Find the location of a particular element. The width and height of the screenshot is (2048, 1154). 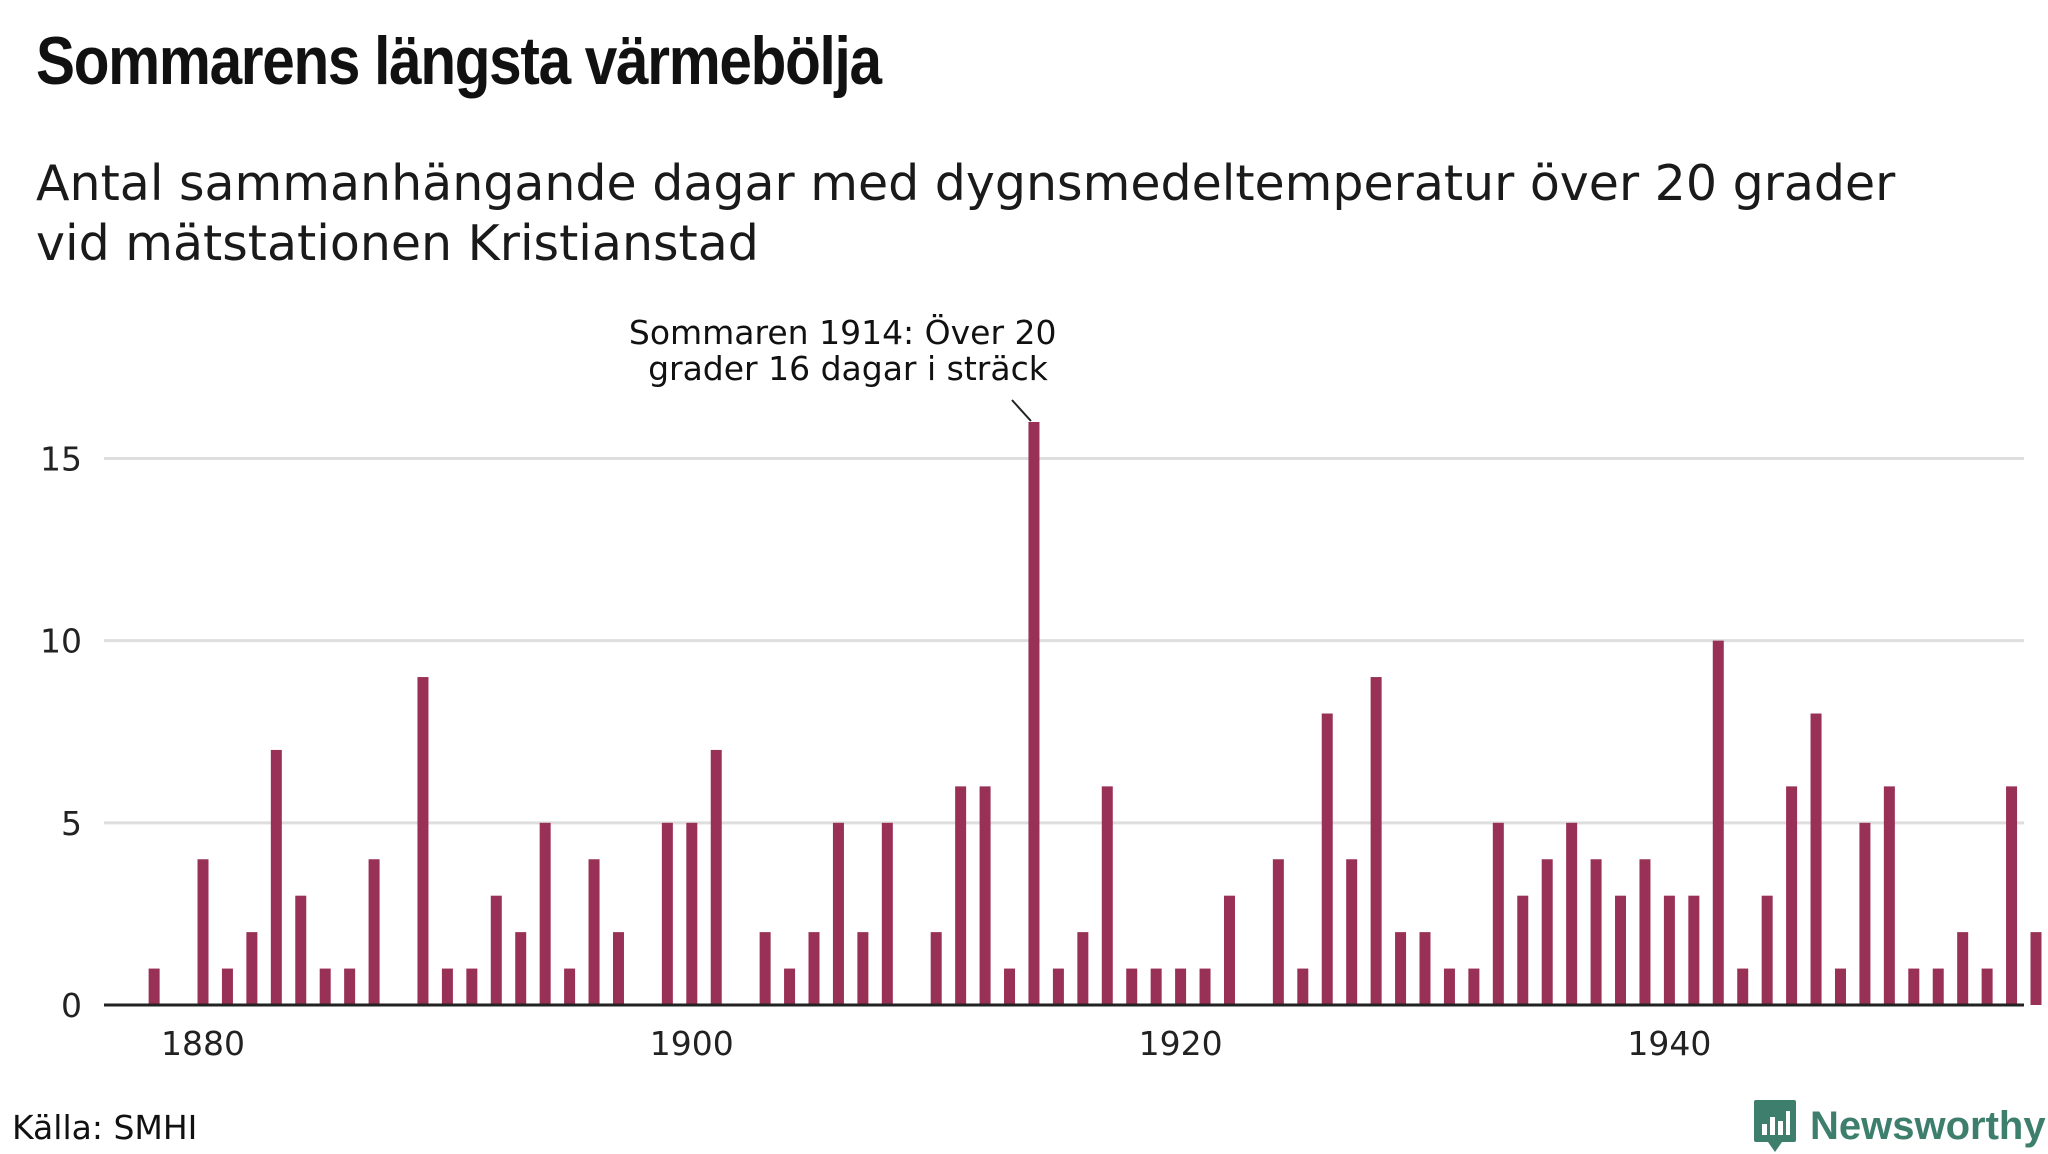

brand-name: Newsworthy is located at coordinates (1928, 1125).